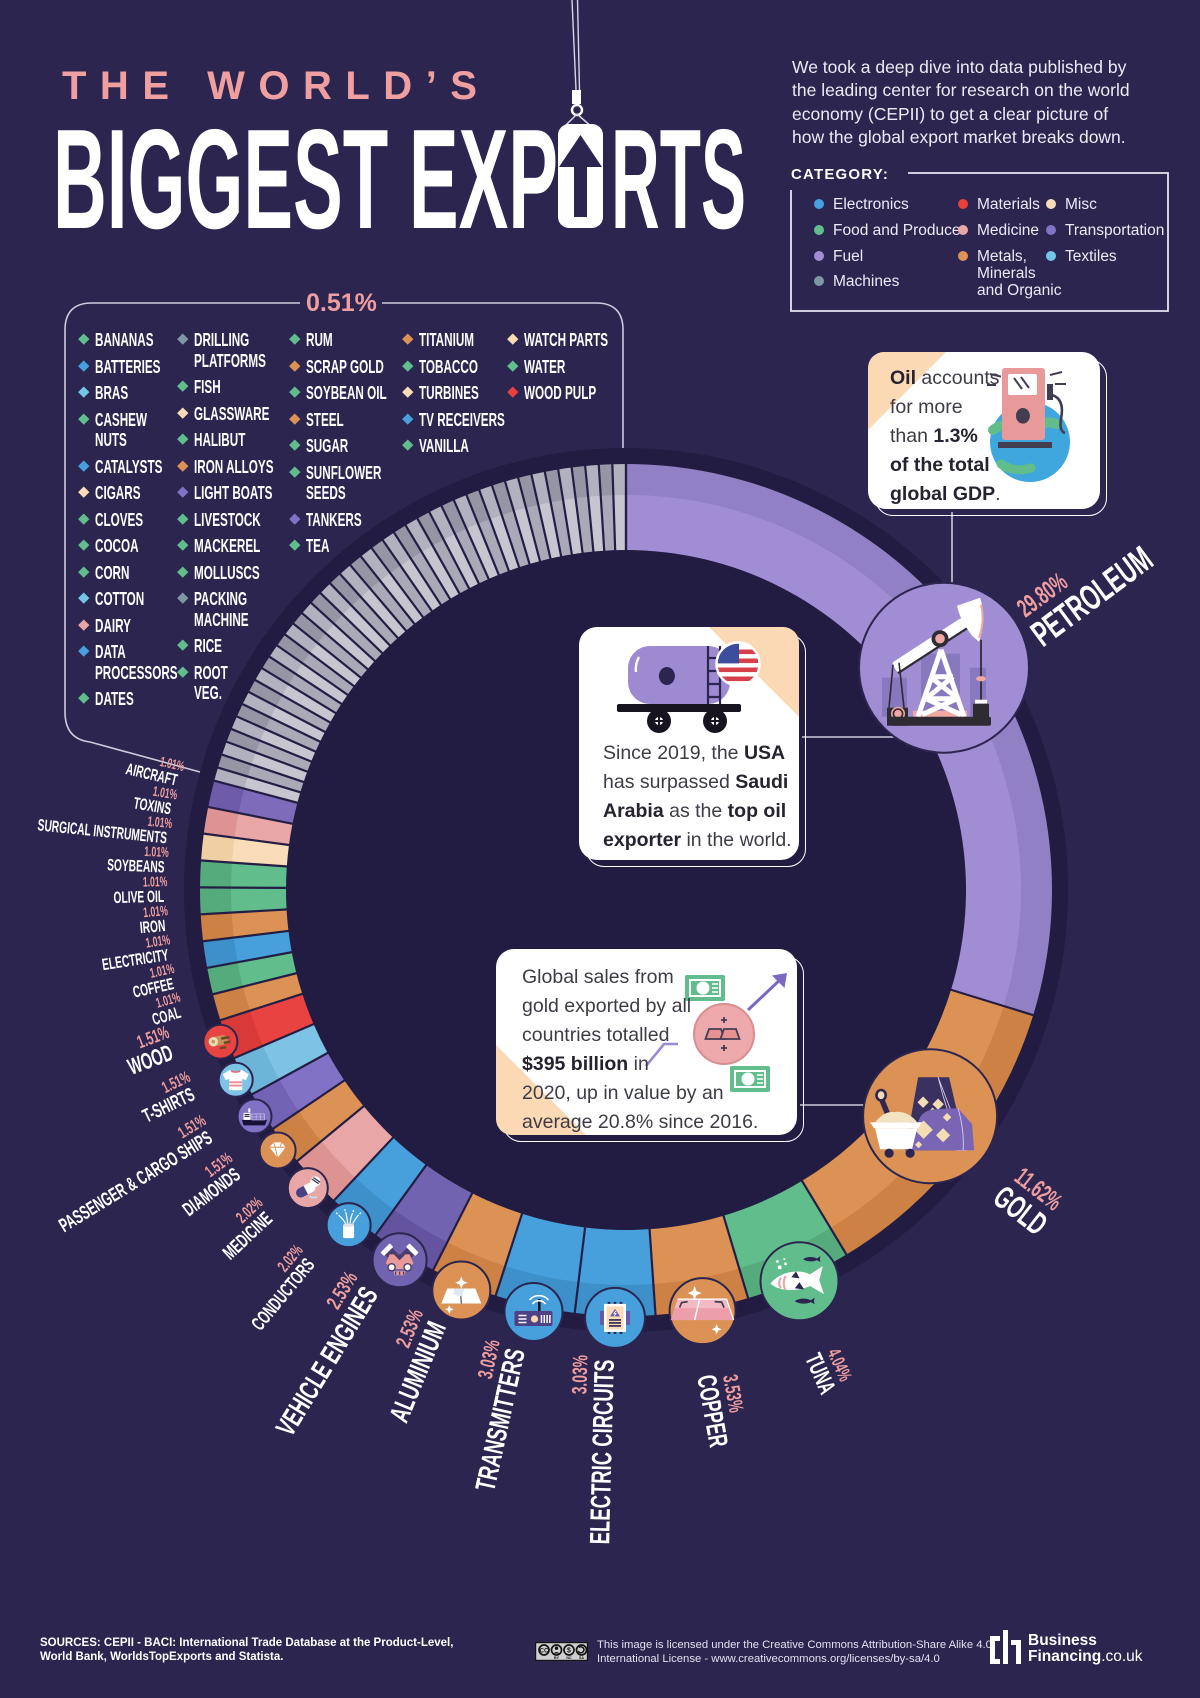 The image size is (1200, 1698). What do you see at coordinates (138, 896) in the screenshot?
I see `svg-text: OLIVE OIL` at bounding box center [138, 896].